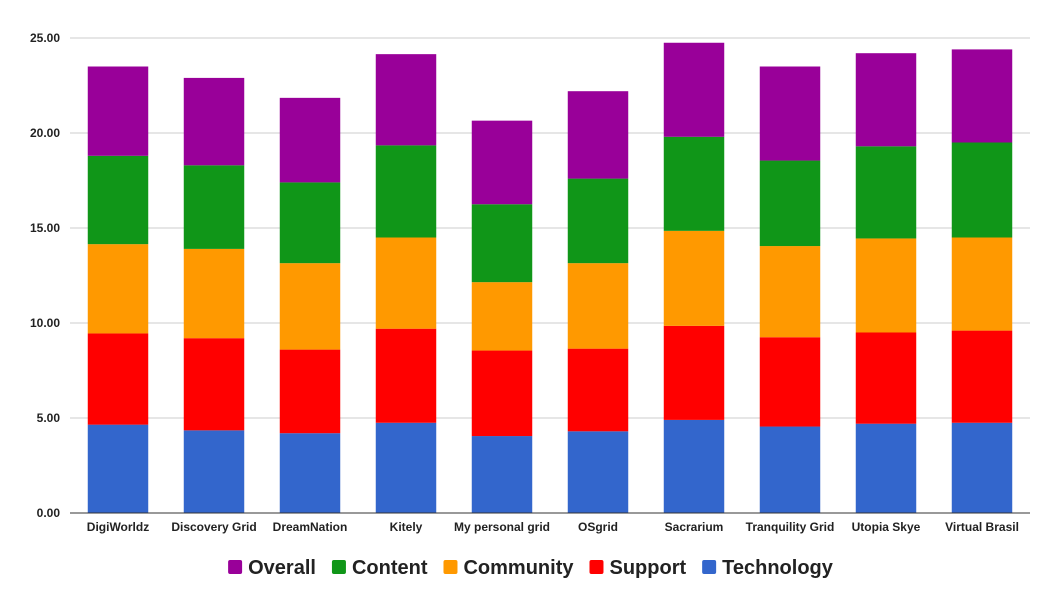  Describe the element at coordinates (45, 323) in the screenshot. I see `y-tick-label: 10.00` at that location.